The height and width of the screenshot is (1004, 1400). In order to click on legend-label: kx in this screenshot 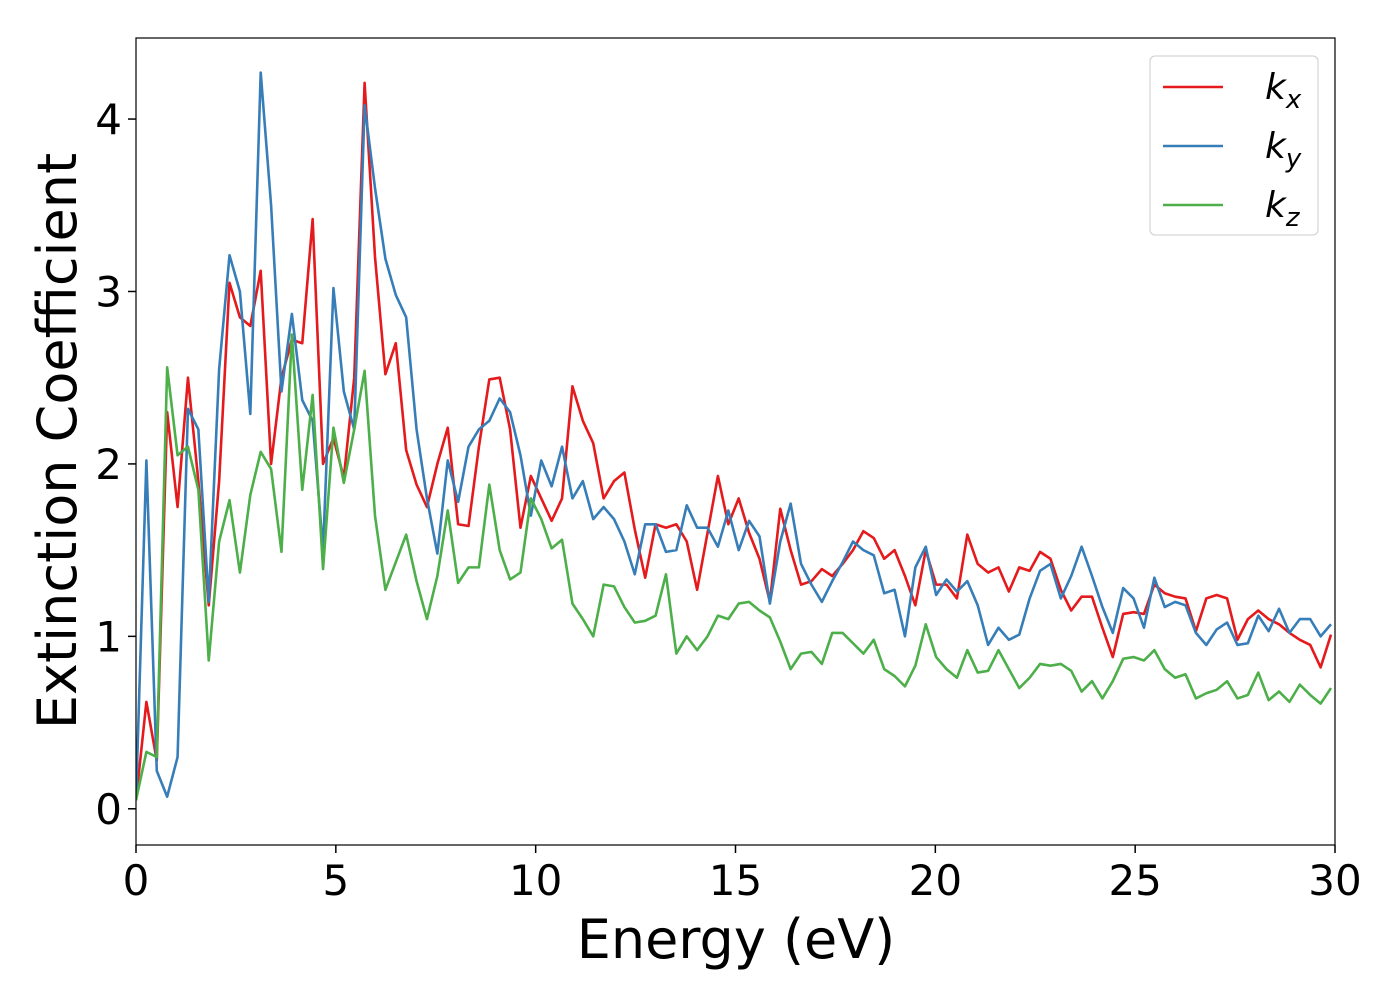, I will do `click(1283, 91)`.